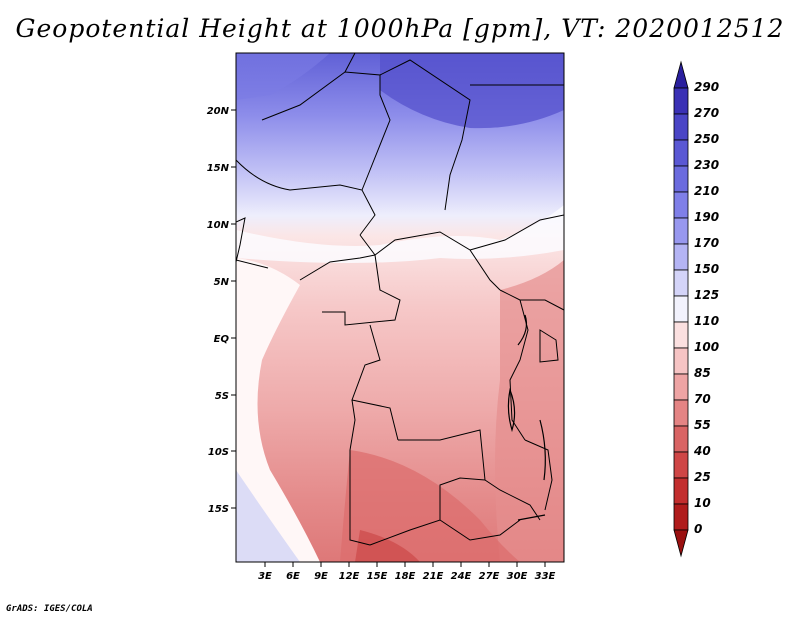 This screenshot has height=618, width=800. What do you see at coordinates (698, 529) in the screenshot?
I see `colorbar-label: 0` at bounding box center [698, 529].